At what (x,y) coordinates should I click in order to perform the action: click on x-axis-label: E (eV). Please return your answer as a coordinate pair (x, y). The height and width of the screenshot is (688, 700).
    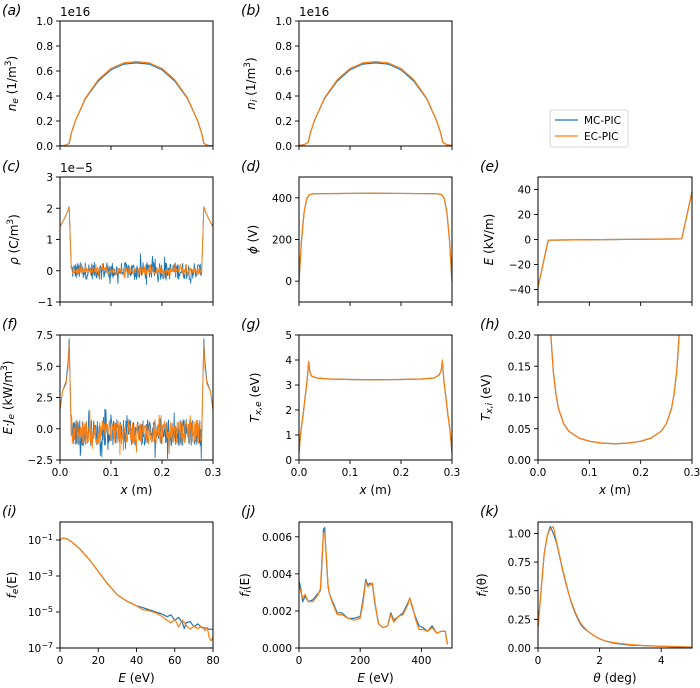
    Looking at the image, I should click on (375, 678).